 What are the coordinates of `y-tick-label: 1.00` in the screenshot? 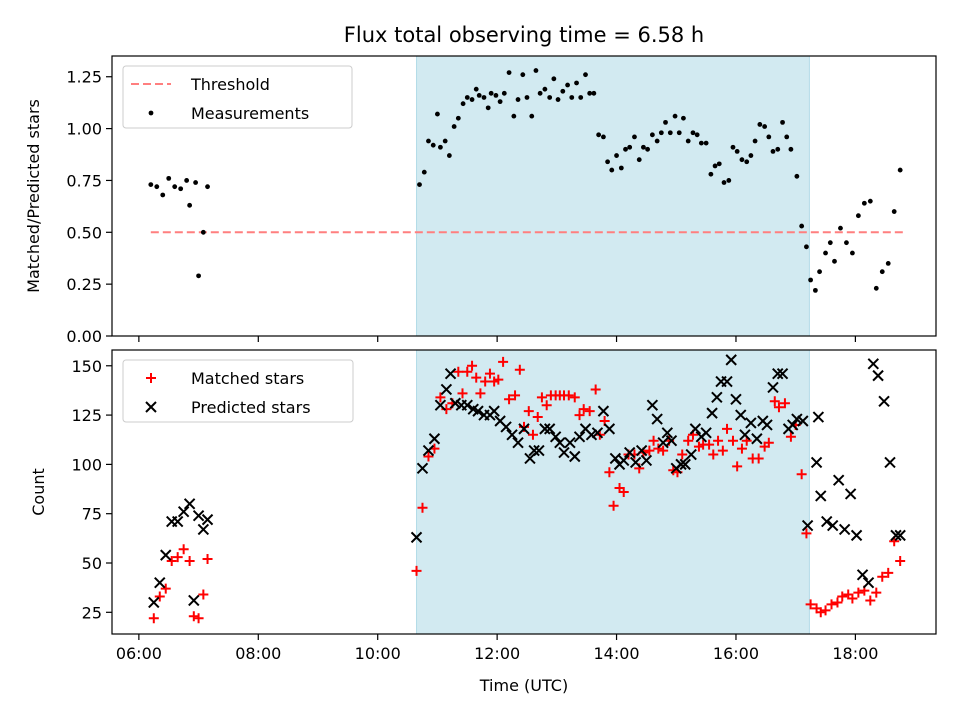 It's located at (84, 129).